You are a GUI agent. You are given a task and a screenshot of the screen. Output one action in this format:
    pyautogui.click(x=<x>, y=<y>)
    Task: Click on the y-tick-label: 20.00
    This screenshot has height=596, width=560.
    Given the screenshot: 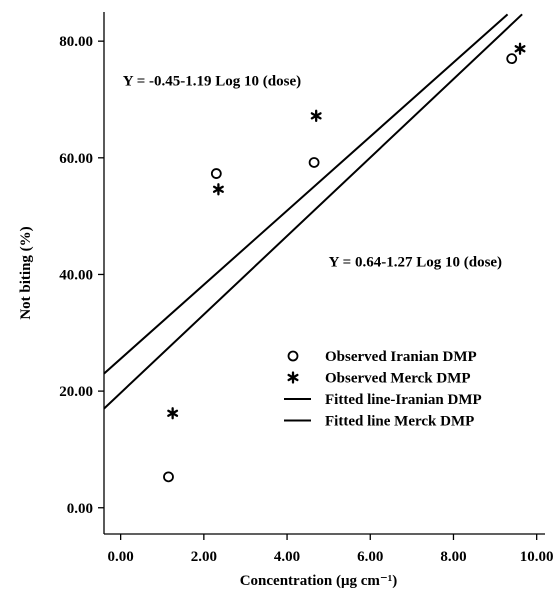 What is the action you would take?
    pyautogui.click(x=76, y=392)
    